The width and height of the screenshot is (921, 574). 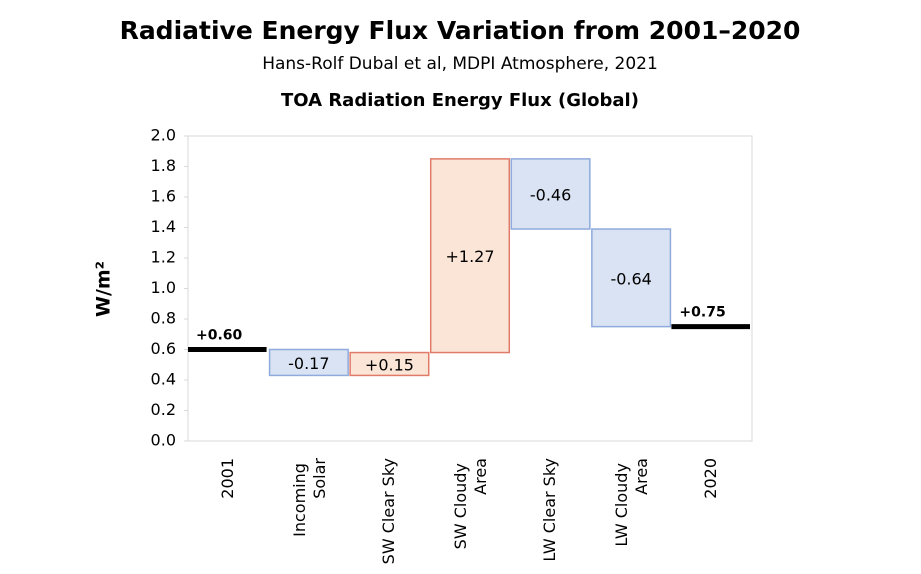 I want to click on y-tick-label: 0.0, so click(x=163, y=440).